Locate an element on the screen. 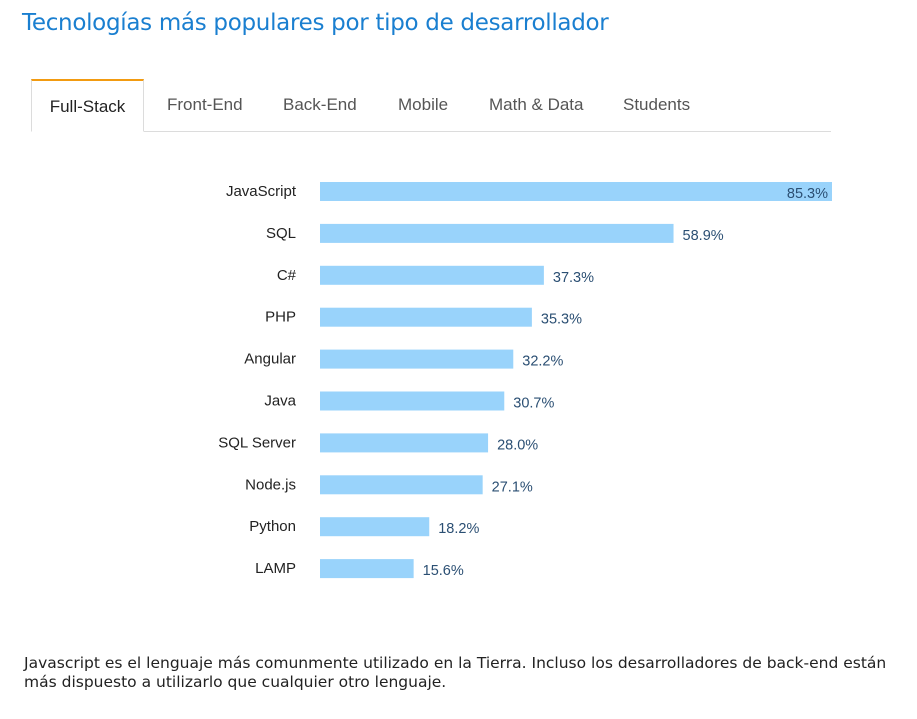 Image resolution: width=917 pixels, height=719 pixels. value-label-c: 37.3% is located at coordinates (573, 278).